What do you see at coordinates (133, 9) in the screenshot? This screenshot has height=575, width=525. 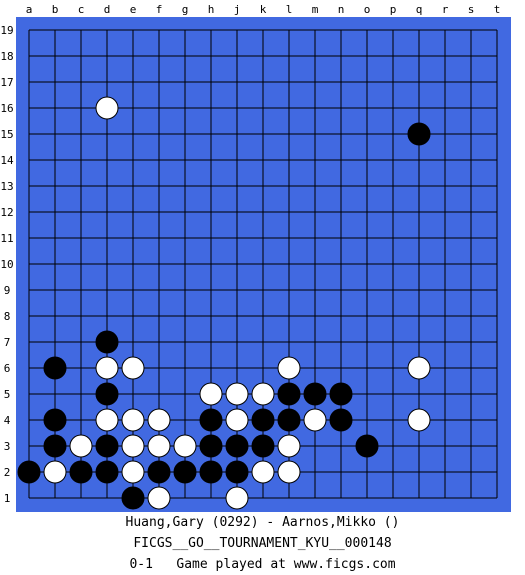 I see `column-label: e` at bounding box center [133, 9].